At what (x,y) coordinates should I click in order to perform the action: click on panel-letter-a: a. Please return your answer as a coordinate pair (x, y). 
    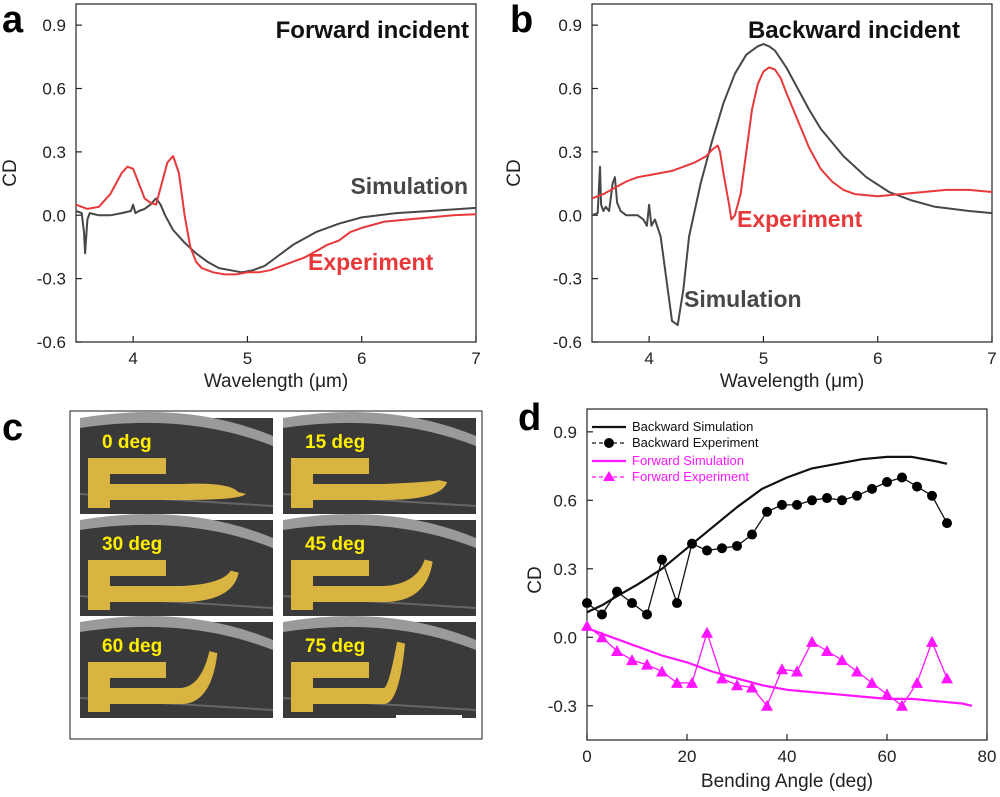
    Looking at the image, I should click on (13, 20).